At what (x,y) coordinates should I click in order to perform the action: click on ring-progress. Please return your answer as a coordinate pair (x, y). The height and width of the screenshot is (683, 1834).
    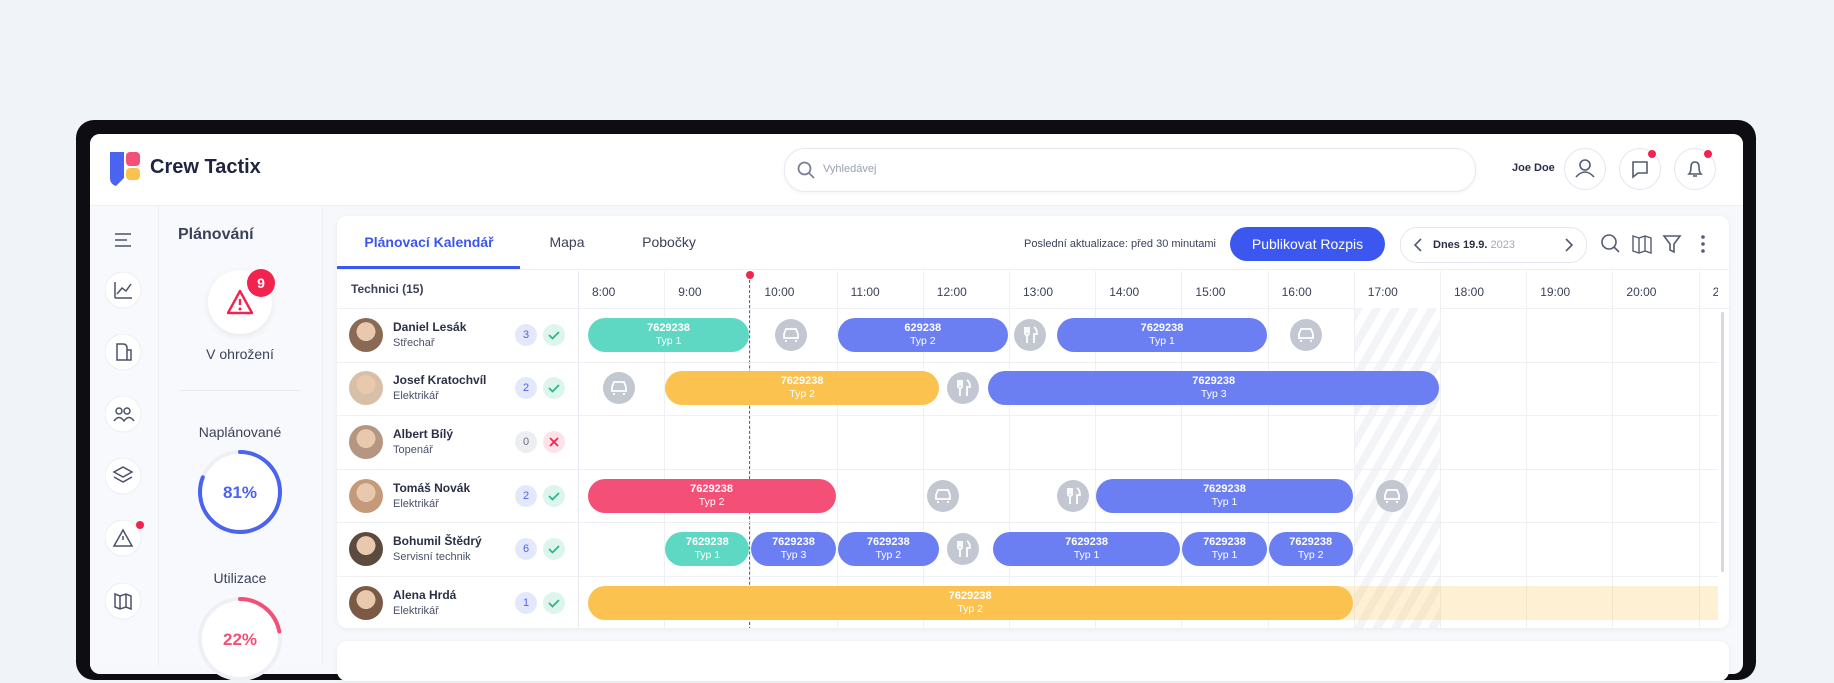
    Looking at the image, I should click on (240, 639).